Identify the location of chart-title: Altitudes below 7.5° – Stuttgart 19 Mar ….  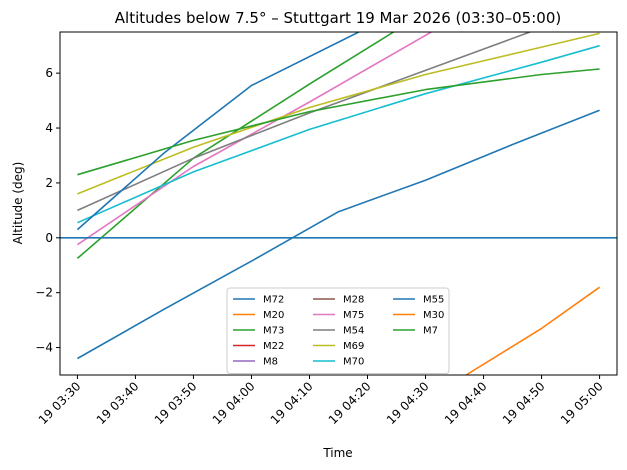
(338, 18).